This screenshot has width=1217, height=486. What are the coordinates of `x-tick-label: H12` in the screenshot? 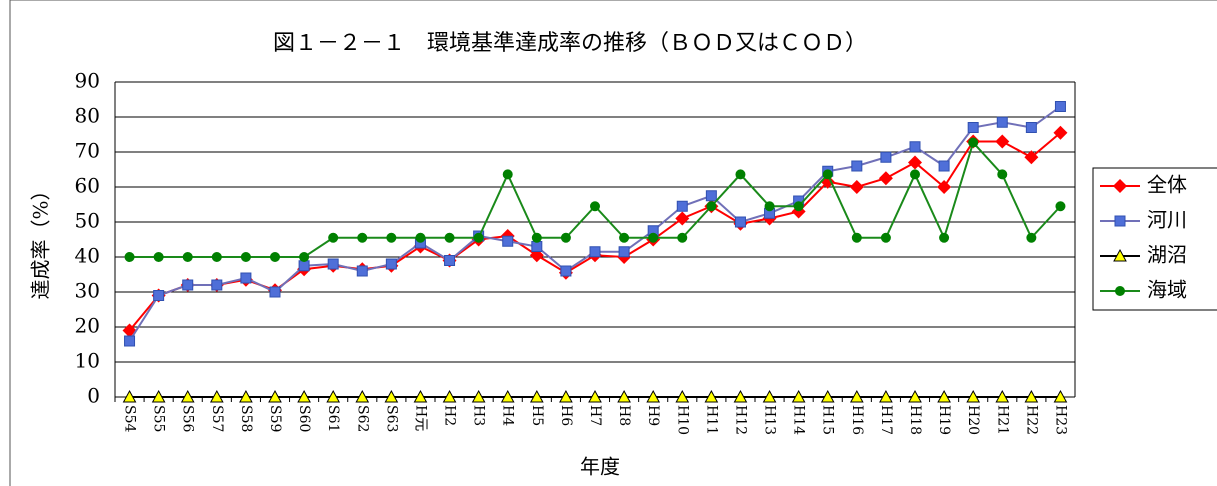 It's located at (740, 420).